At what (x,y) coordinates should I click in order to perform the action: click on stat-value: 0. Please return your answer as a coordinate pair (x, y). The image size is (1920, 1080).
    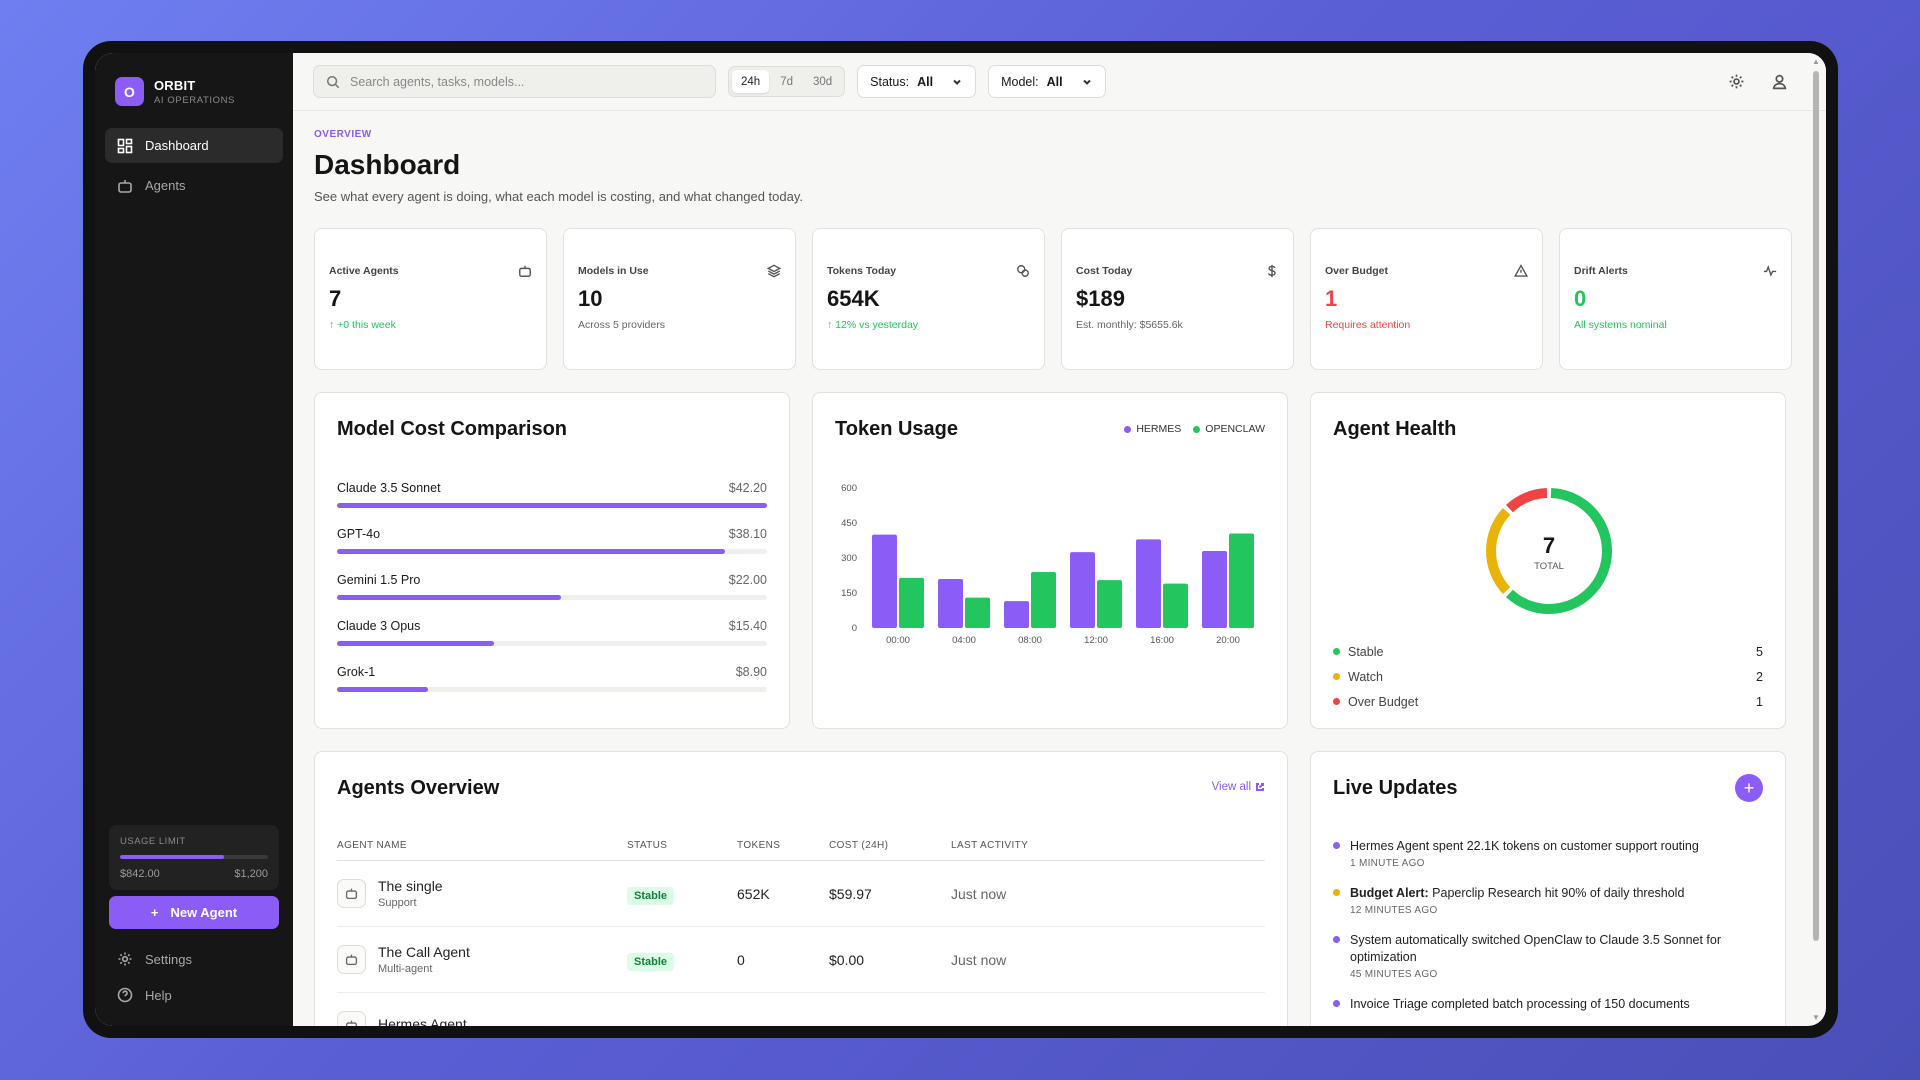
    Looking at the image, I should click on (1580, 298).